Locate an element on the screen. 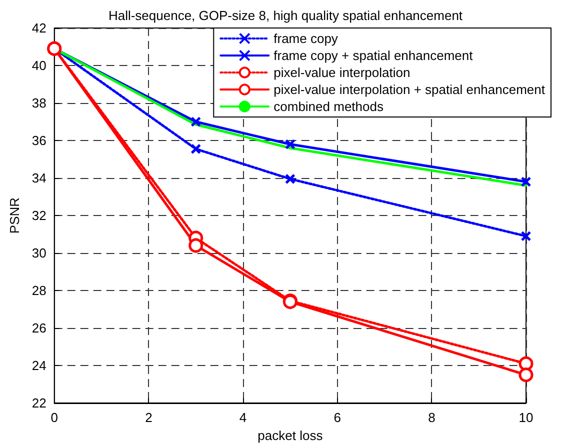 The height and width of the screenshot is (448, 571). x-tick-label: 2 is located at coordinates (148, 417).